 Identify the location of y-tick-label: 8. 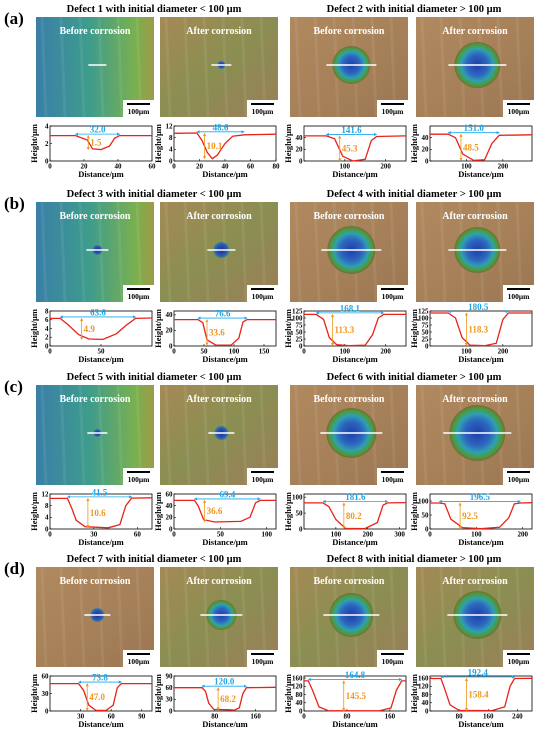
(47, 506).